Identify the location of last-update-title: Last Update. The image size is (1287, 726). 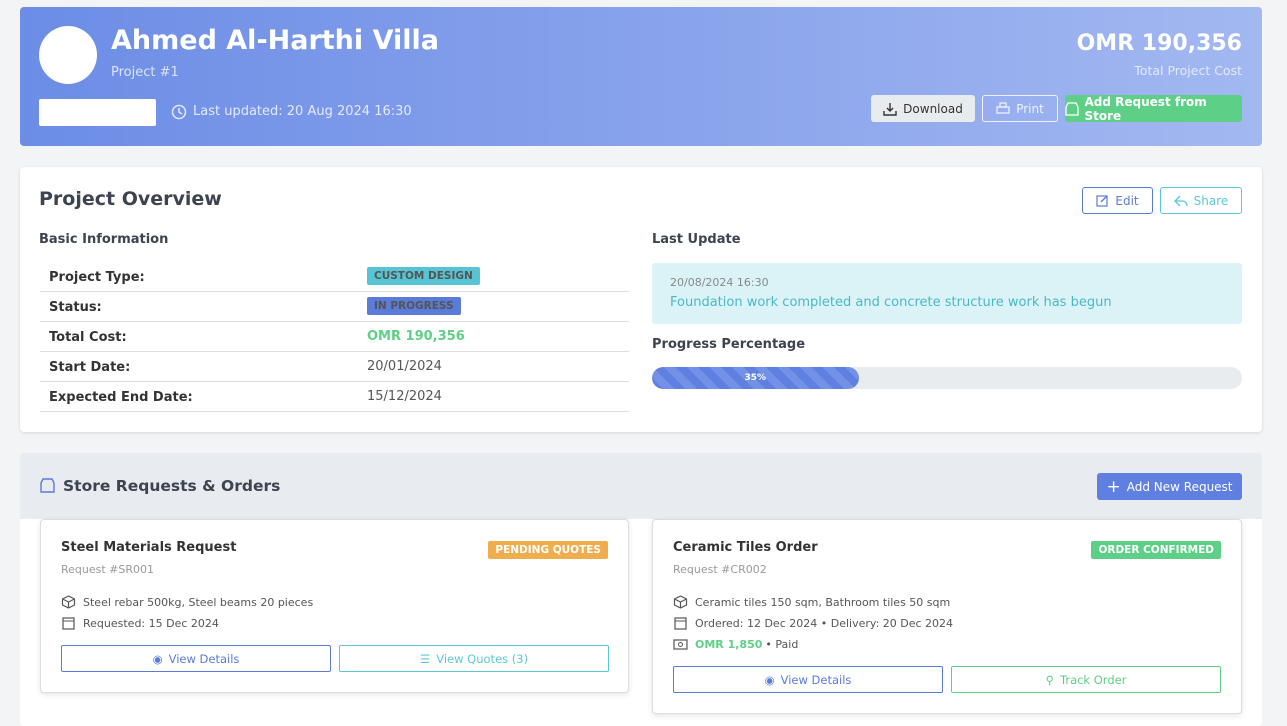
(696, 239).